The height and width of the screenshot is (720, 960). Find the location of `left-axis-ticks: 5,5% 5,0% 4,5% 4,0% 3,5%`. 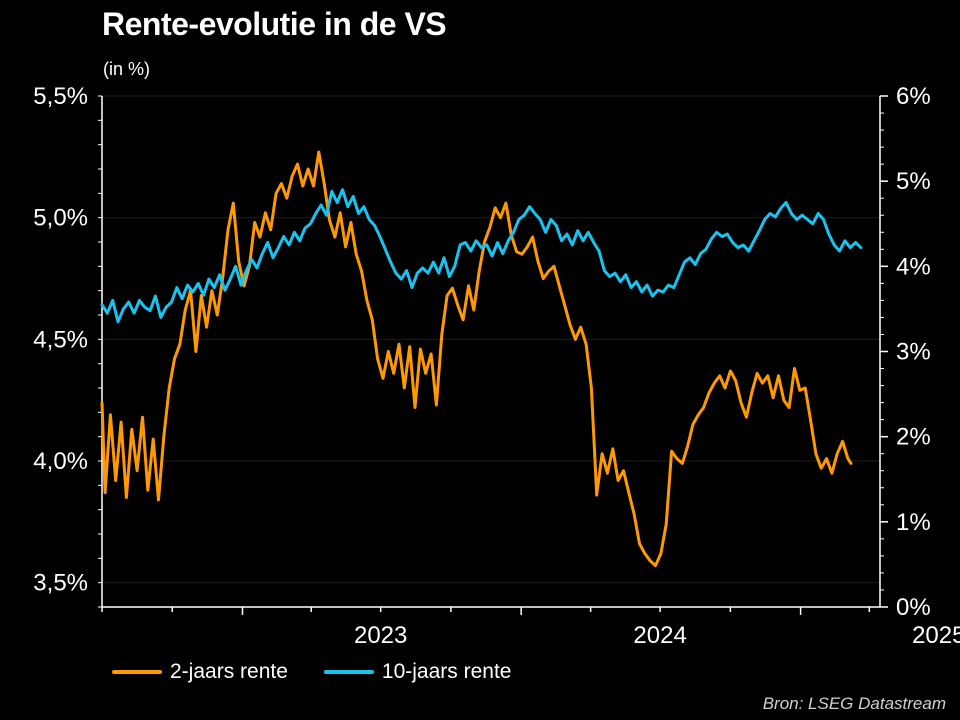

left-axis-ticks: 5,5% 5,0% 4,5% 4,0% 3,5% is located at coordinates (67, 345).